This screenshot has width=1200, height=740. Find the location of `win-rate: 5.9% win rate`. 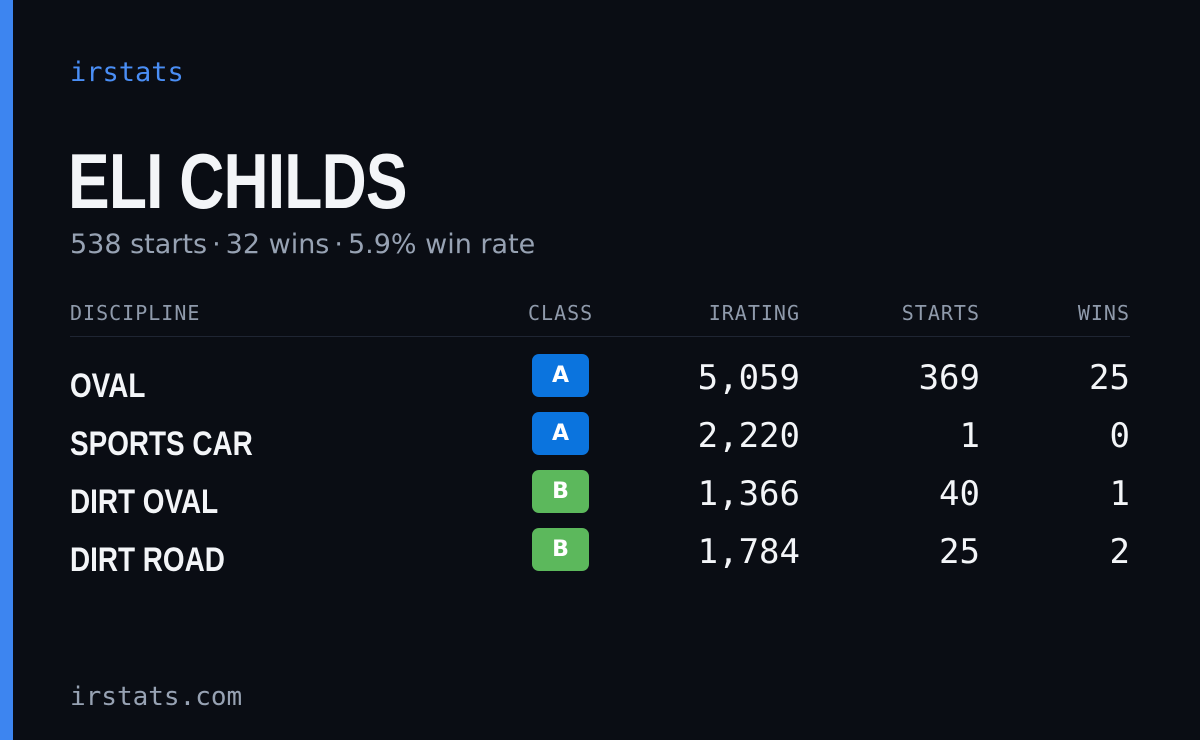

win-rate: 5.9% win rate is located at coordinates (441, 244).